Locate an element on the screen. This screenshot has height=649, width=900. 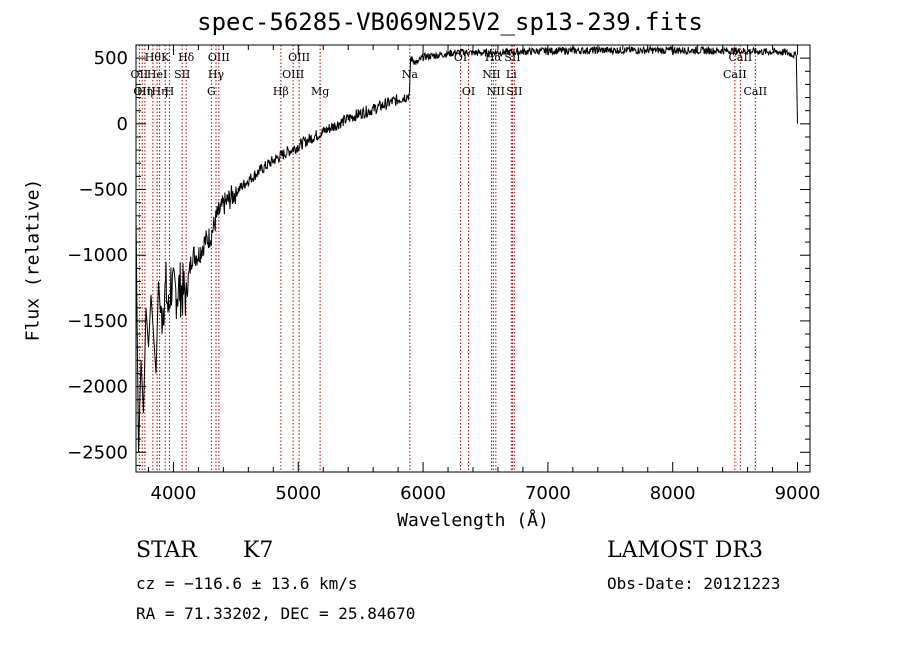
x-tick-label: 8000 is located at coordinates (673, 493).